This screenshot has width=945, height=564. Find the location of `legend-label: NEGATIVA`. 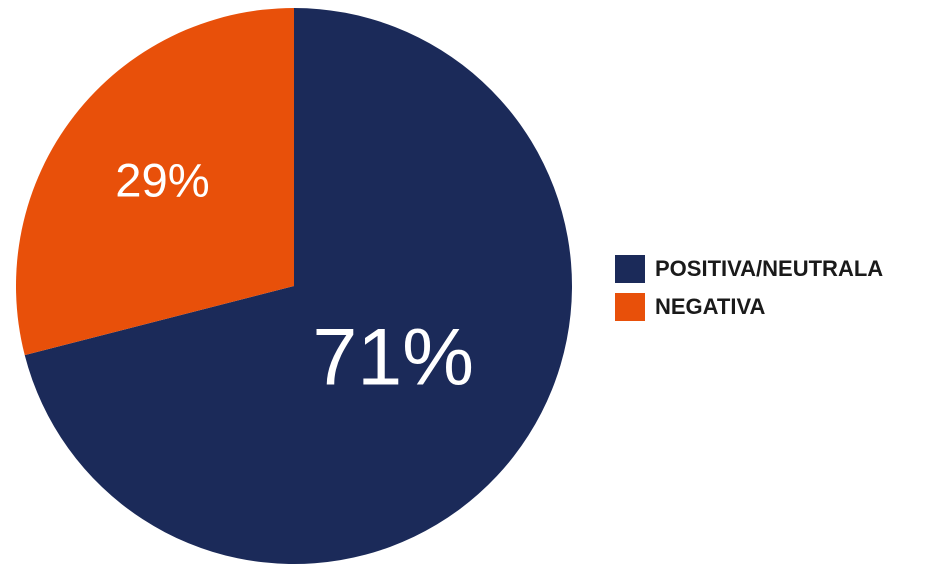

legend-label: NEGATIVA is located at coordinates (710, 306).